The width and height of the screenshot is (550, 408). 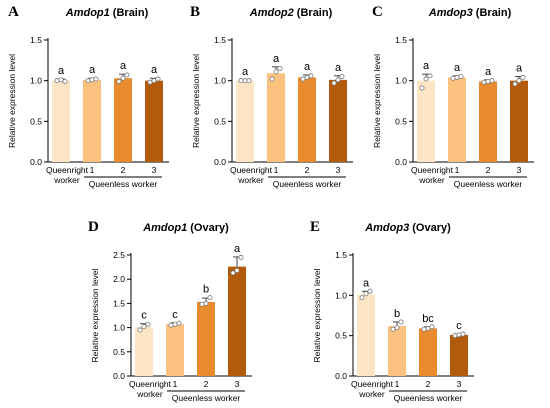 I want to click on title-gene: Amdop1, so click(x=164, y=228).